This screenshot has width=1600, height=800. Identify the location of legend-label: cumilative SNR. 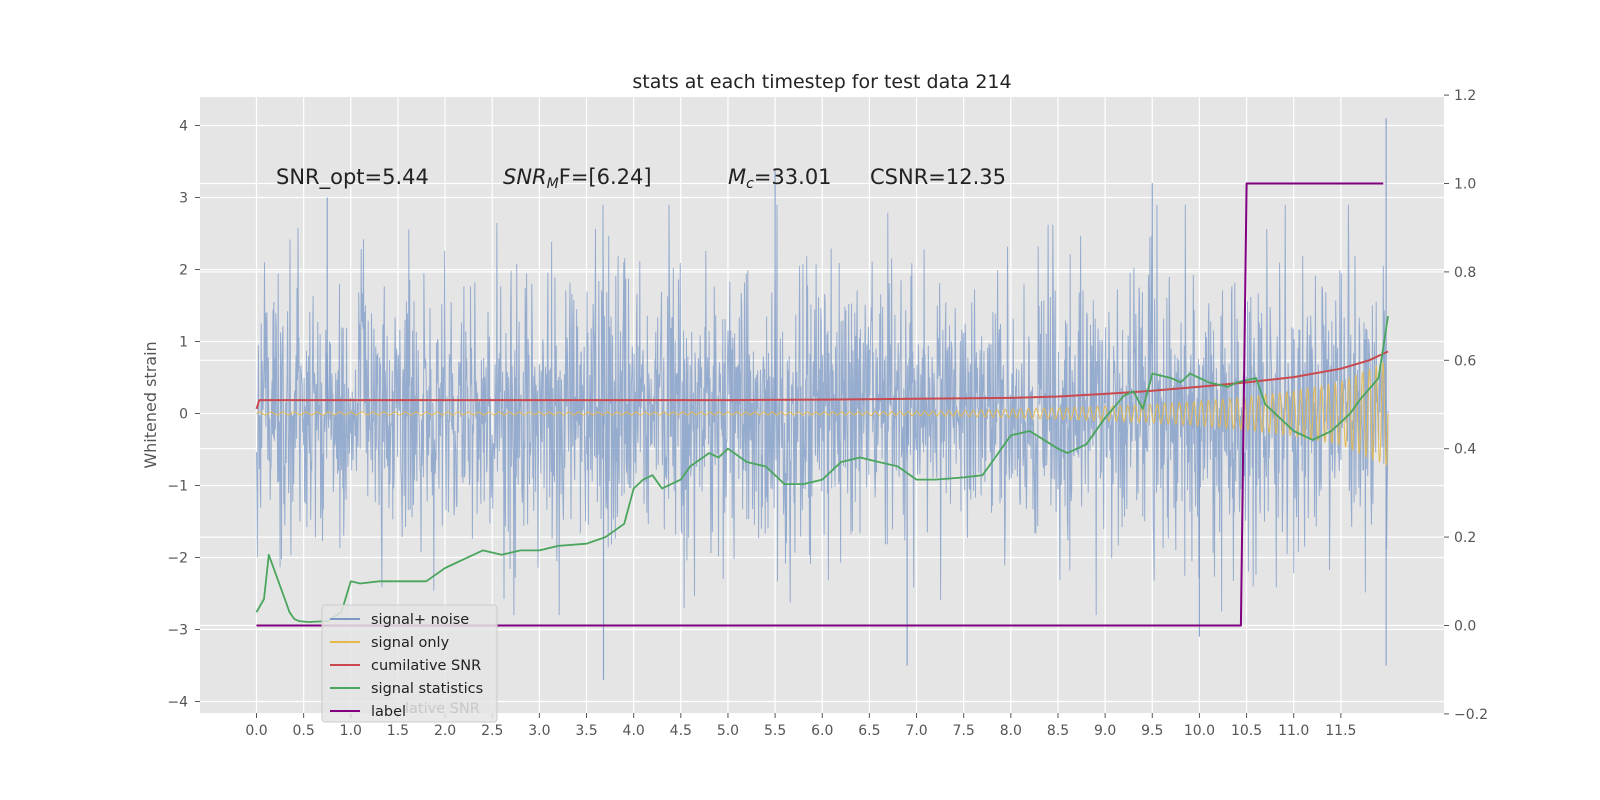
(426, 666).